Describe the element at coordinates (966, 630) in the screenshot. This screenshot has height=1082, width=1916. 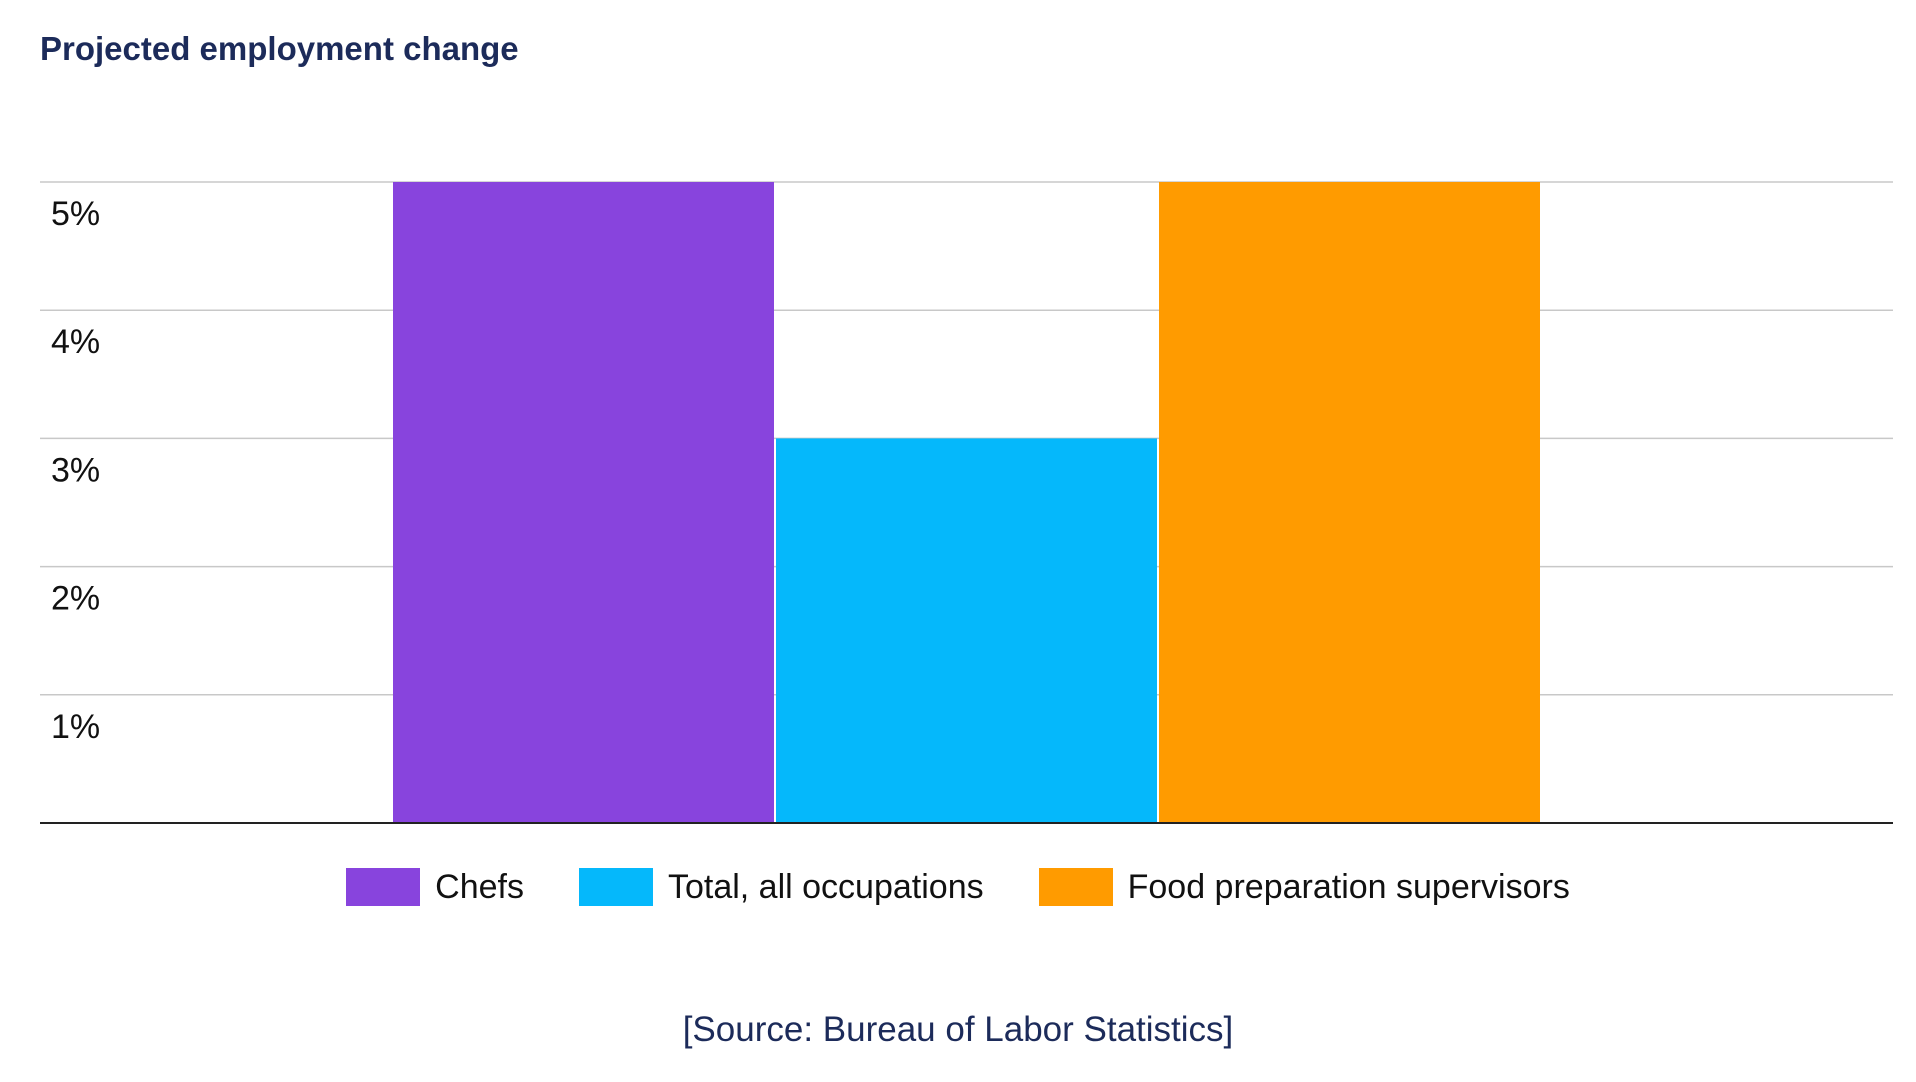
I see `bar-total-all-occupations` at that location.